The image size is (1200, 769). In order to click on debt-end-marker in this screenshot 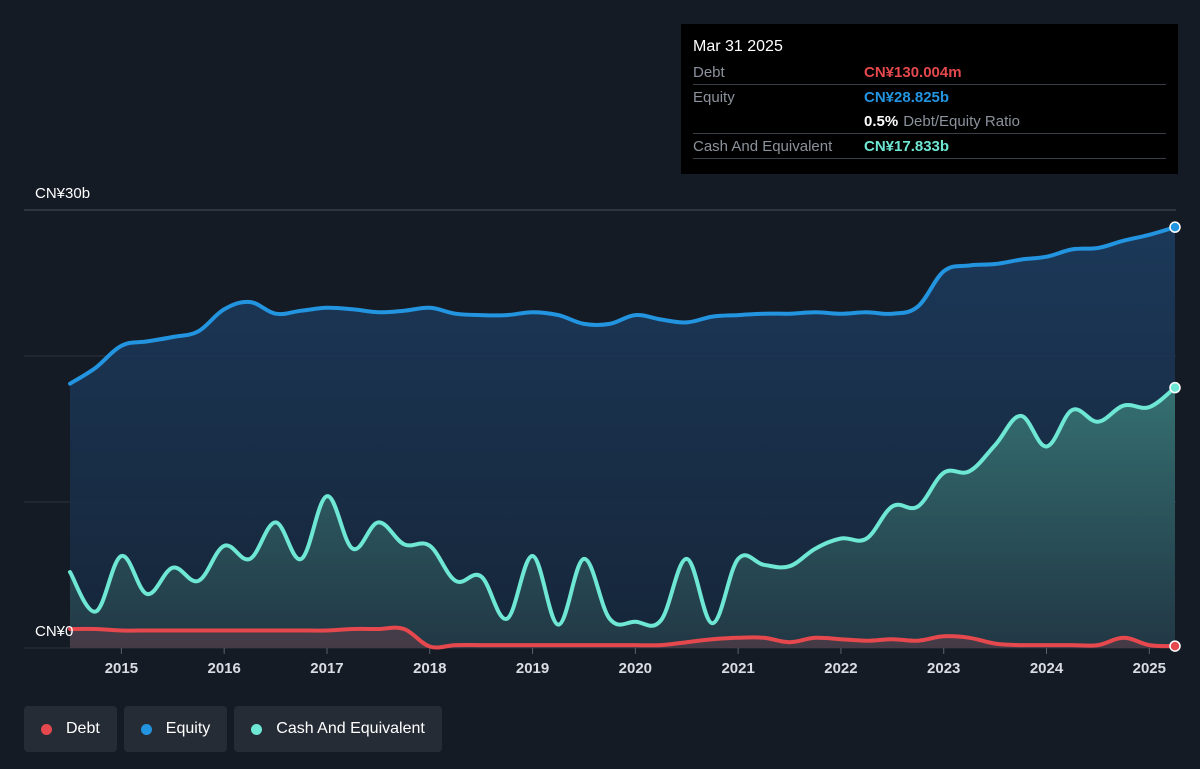, I will do `click(1175, 646)`.